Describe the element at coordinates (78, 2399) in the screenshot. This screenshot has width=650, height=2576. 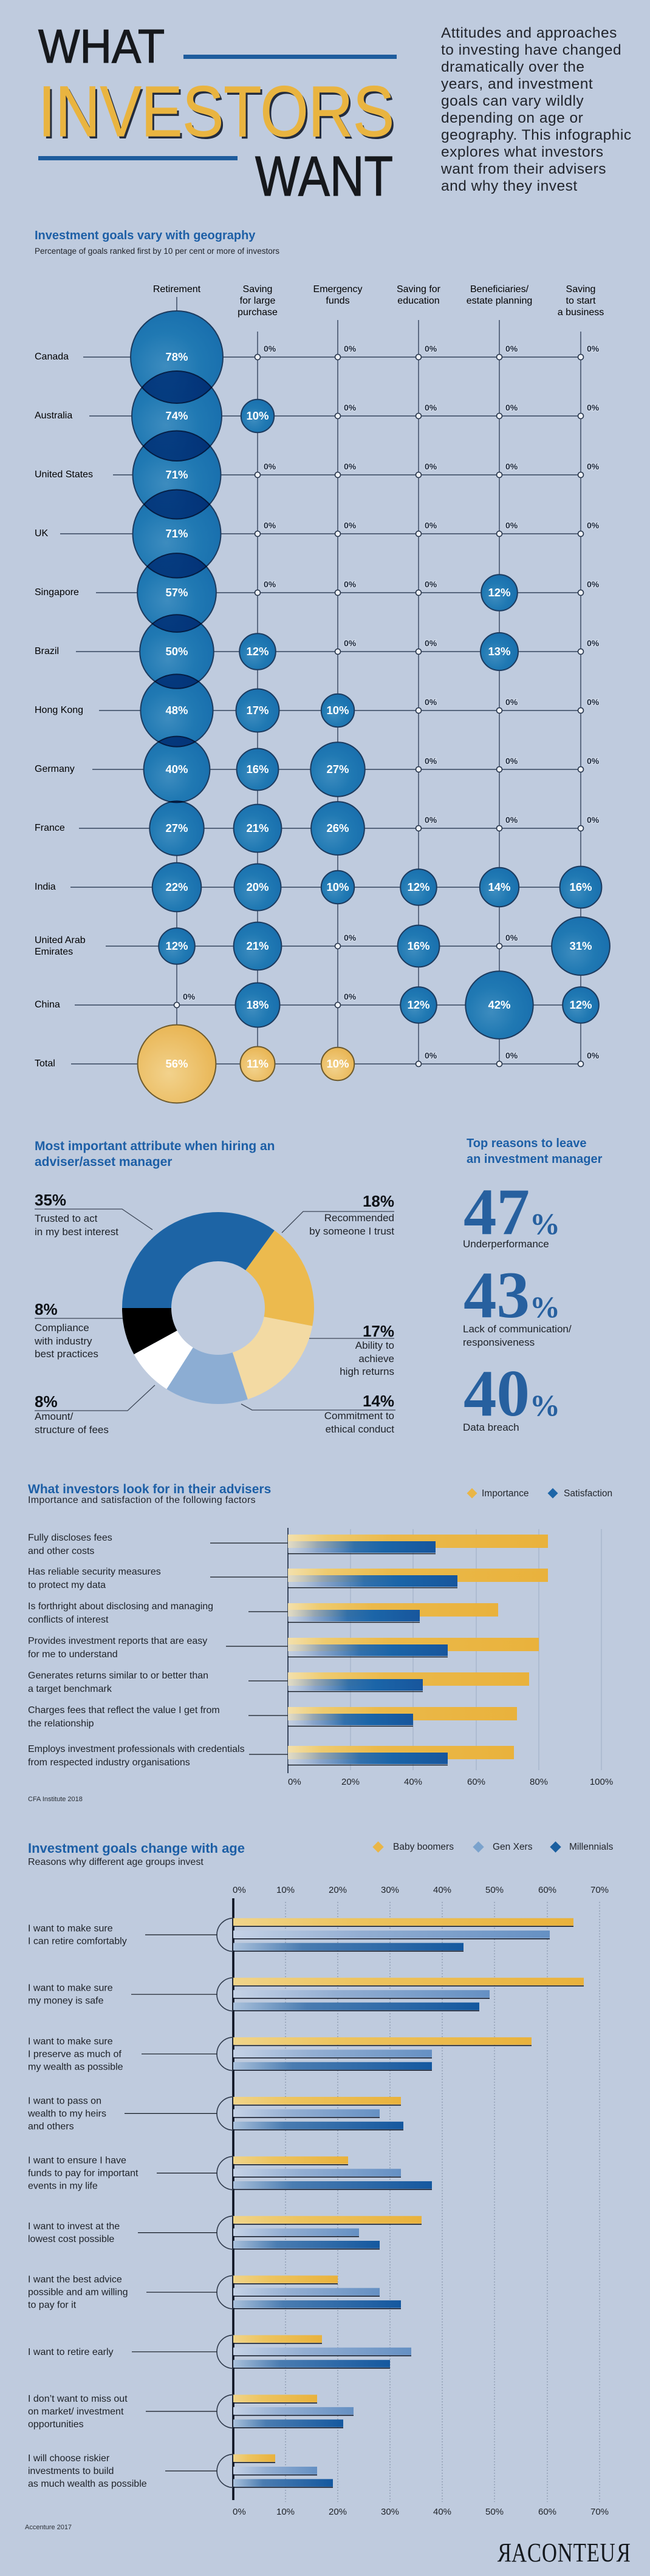
I see `svg-text: I don’t want to miss out` at that location.